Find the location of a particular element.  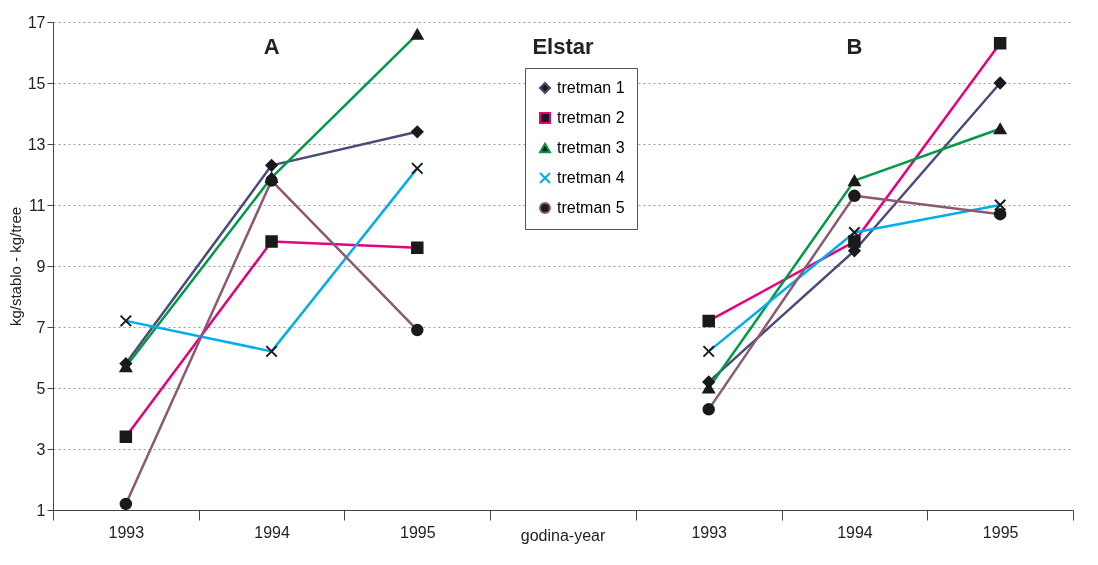

legend-label: tretman 1 is located at coordinates (591, 87).